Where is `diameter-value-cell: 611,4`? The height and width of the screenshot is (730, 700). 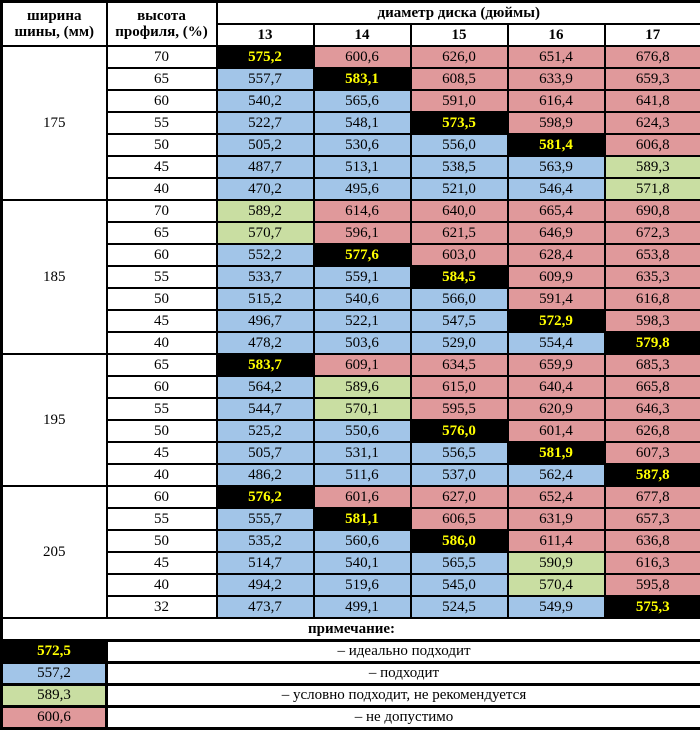 diameter-value-cell: 611,4 is located at coordinates (556, 541).